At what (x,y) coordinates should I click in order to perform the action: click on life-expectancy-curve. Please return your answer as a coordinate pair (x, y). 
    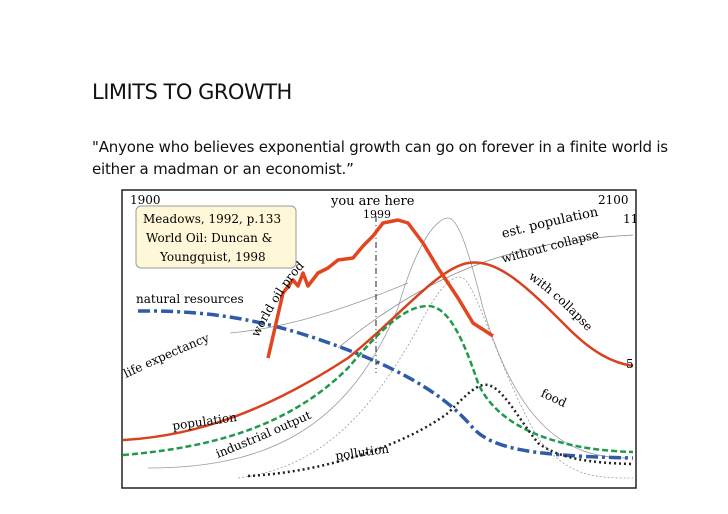
    Looking at the image, I should click on (319, 308).